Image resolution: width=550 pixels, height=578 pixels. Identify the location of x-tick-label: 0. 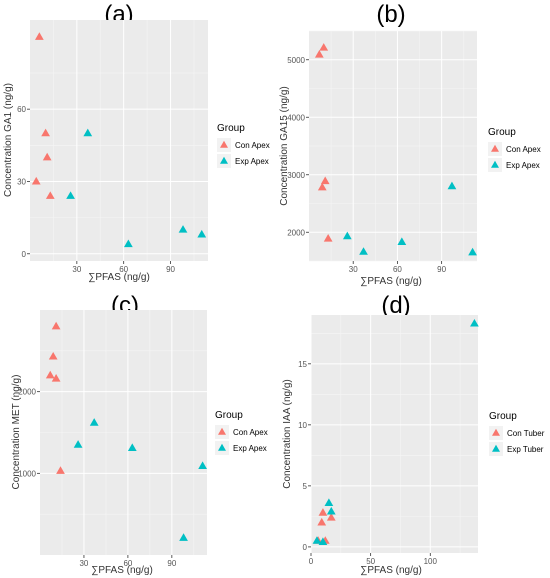
(311, 561).